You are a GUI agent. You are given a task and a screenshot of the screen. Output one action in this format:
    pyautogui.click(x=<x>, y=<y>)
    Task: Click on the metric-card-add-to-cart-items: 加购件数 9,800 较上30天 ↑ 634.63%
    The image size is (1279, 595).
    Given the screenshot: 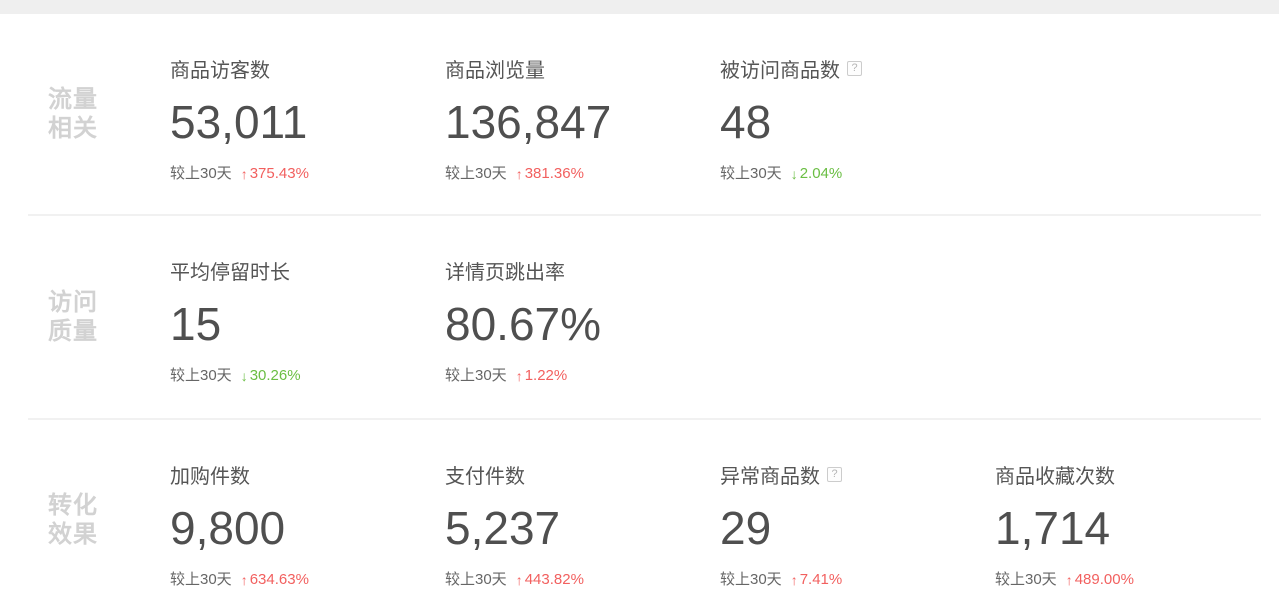 What is the action you would take?
    pyautogui.click(x=307, y=507)
    